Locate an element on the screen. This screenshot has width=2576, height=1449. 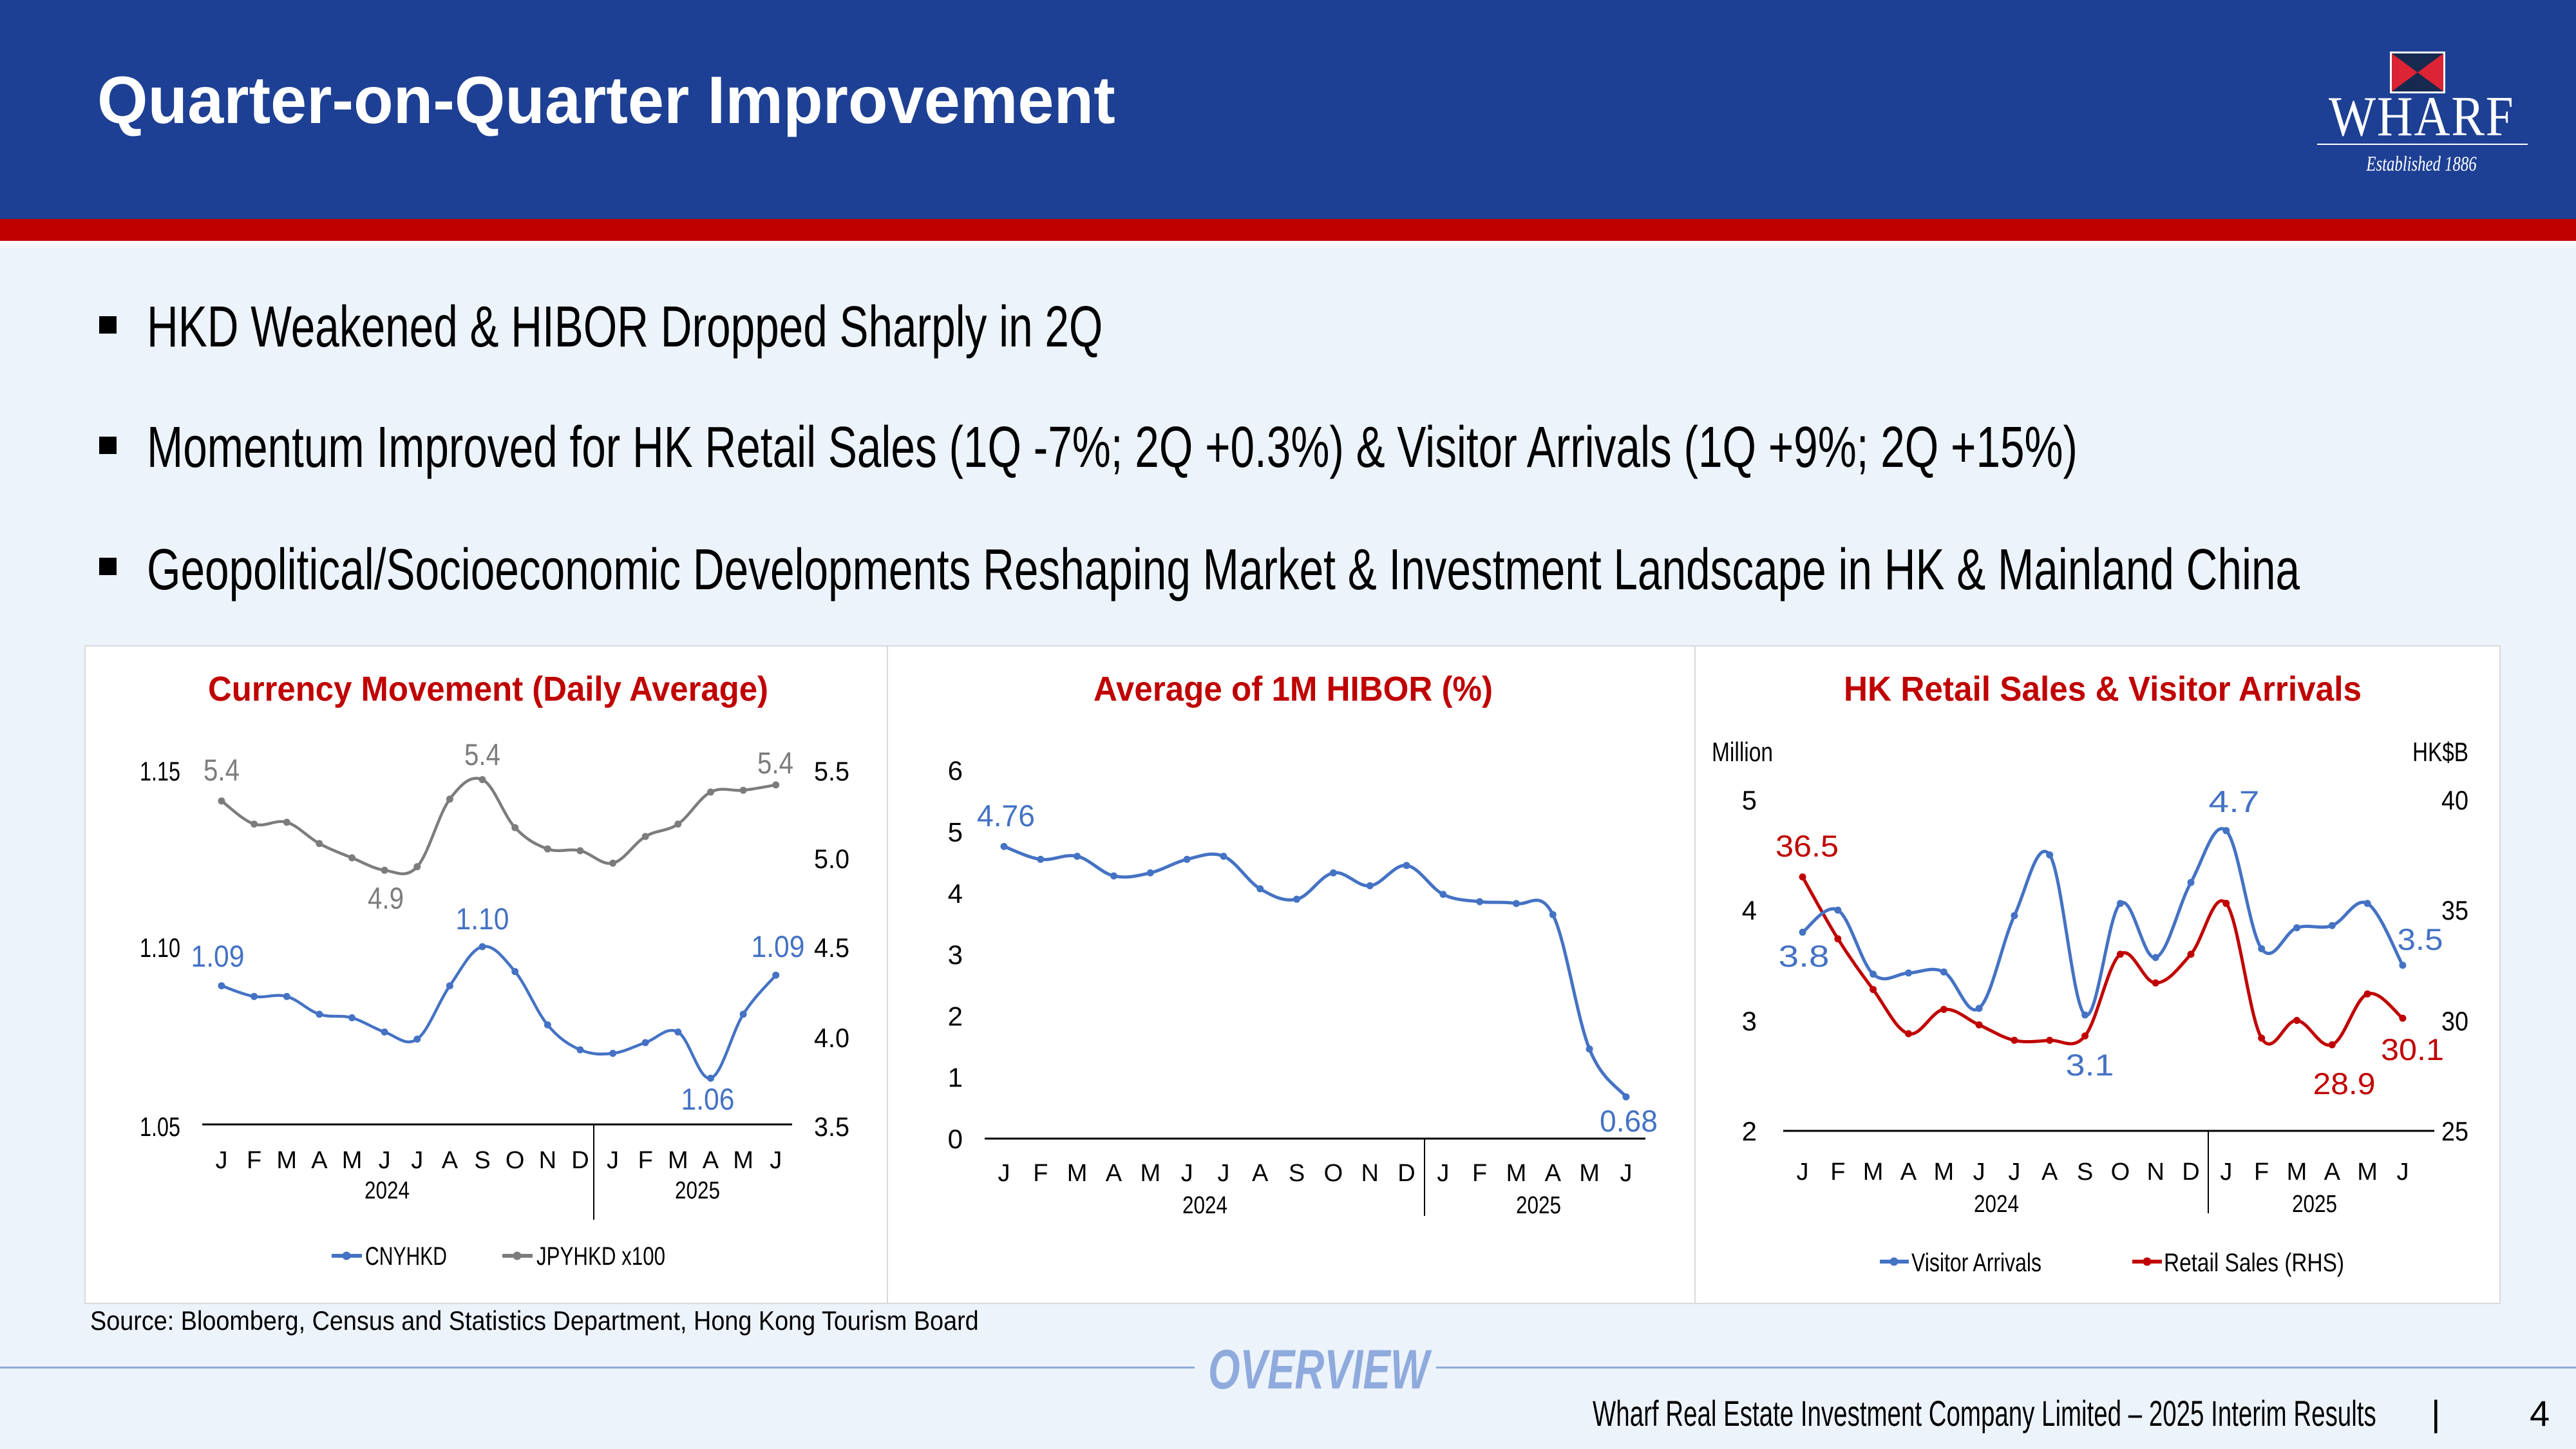
svg-text: 1 is located at coordinates (955, 1078).